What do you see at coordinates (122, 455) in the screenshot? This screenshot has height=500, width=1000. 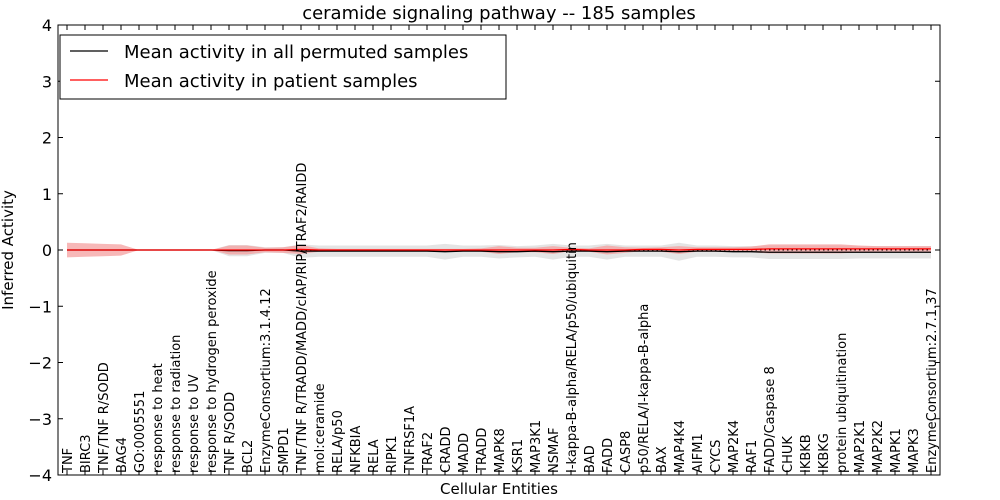 I see `x-tick-label: BAG4` at bounding box center [122, 455].